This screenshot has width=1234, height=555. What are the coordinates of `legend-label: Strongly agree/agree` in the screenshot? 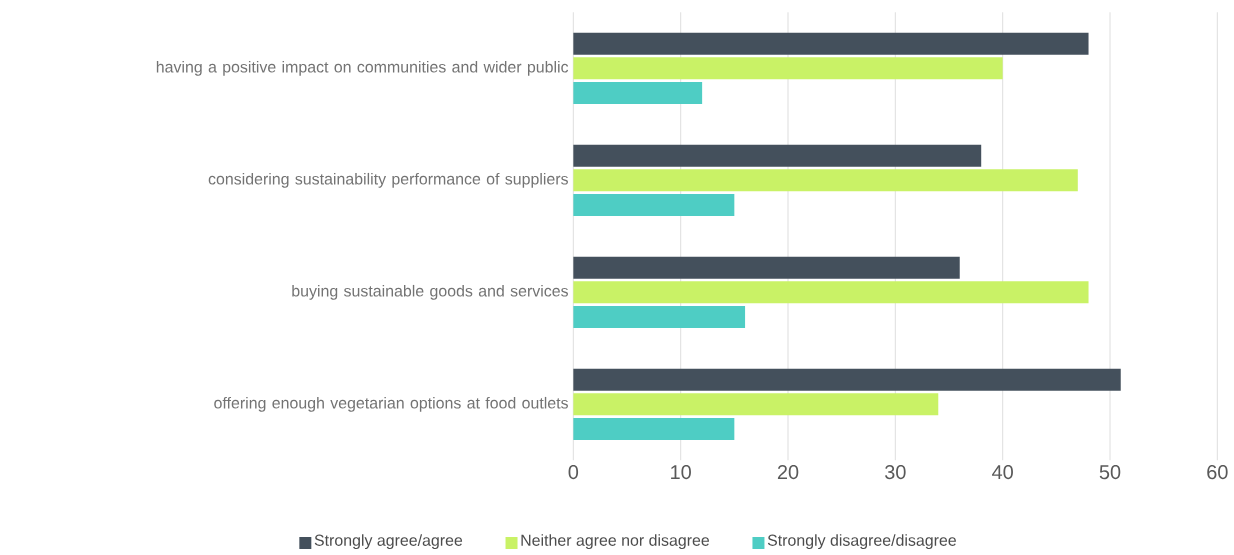 It's located at (388, 542).